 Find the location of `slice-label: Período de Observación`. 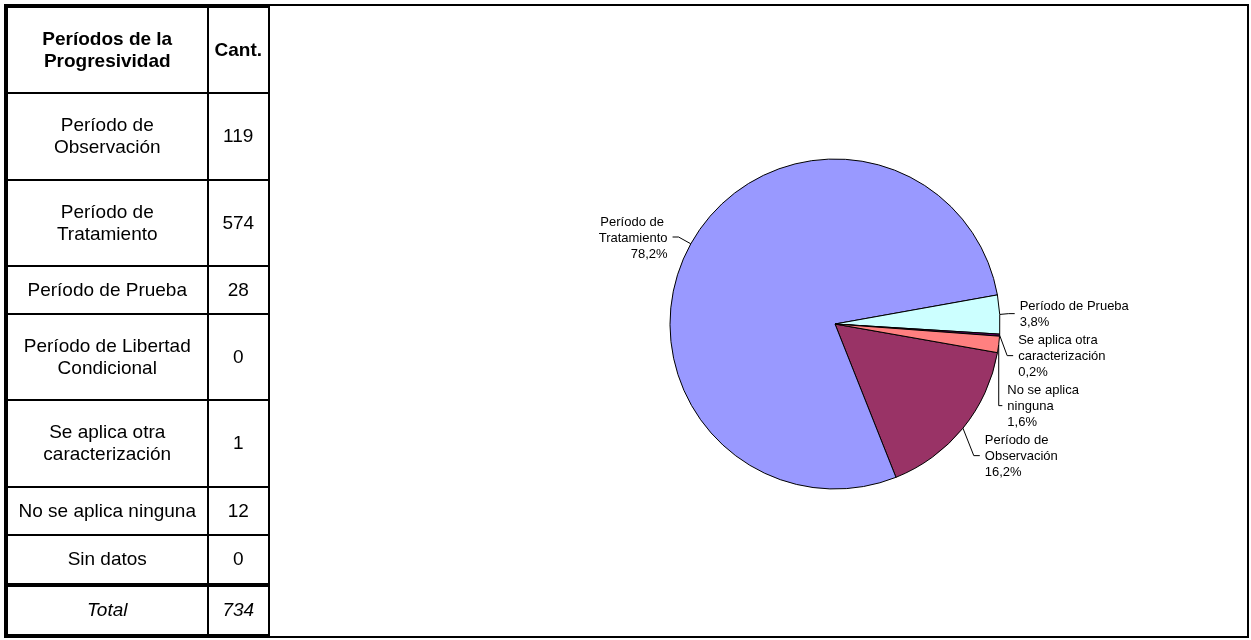

slice-label: Período de Observación is located at coordinates (1021, 448).